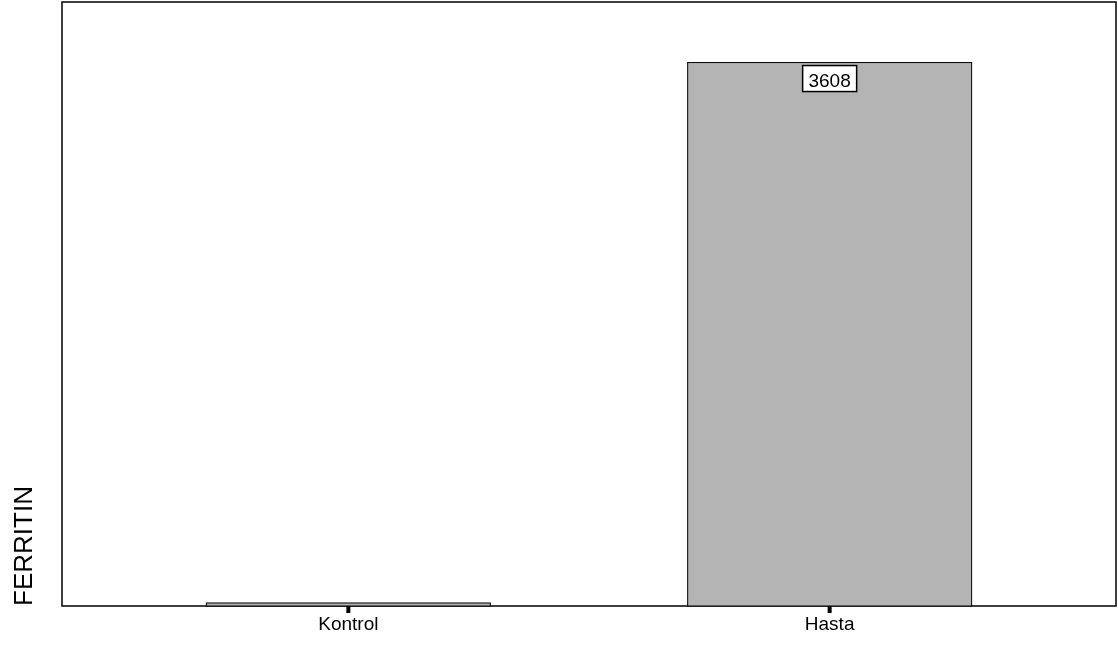  What do you see at coordinates (829, 623) in the screenshot?
I see `x-tick-label: Hasta` at bounding box center [829, 623].